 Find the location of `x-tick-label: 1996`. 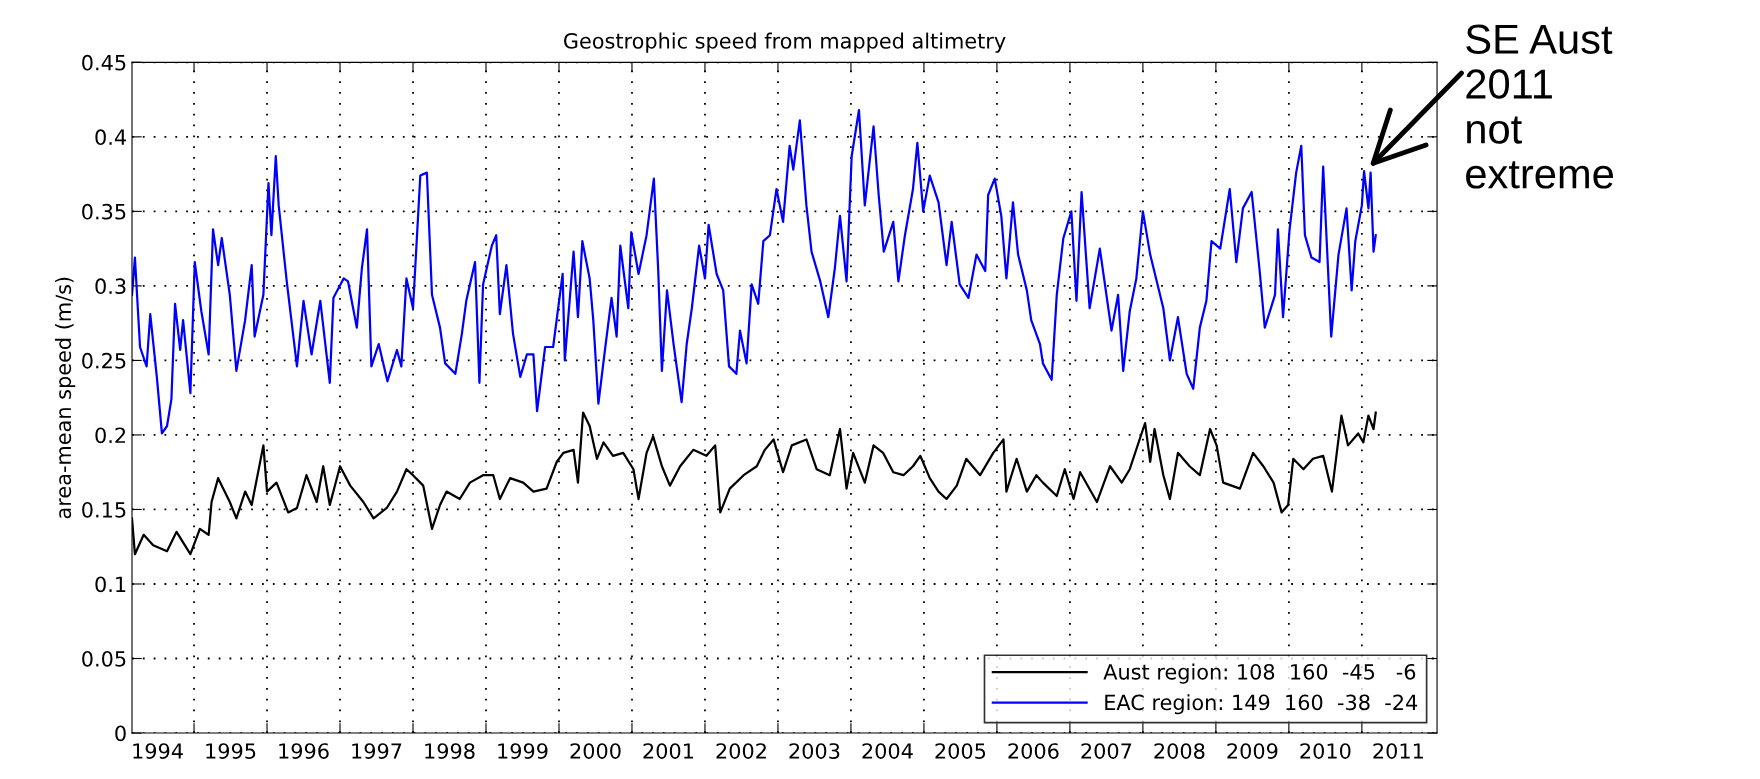

x-tick-label: 1996 is located at coordinates (304, 751).